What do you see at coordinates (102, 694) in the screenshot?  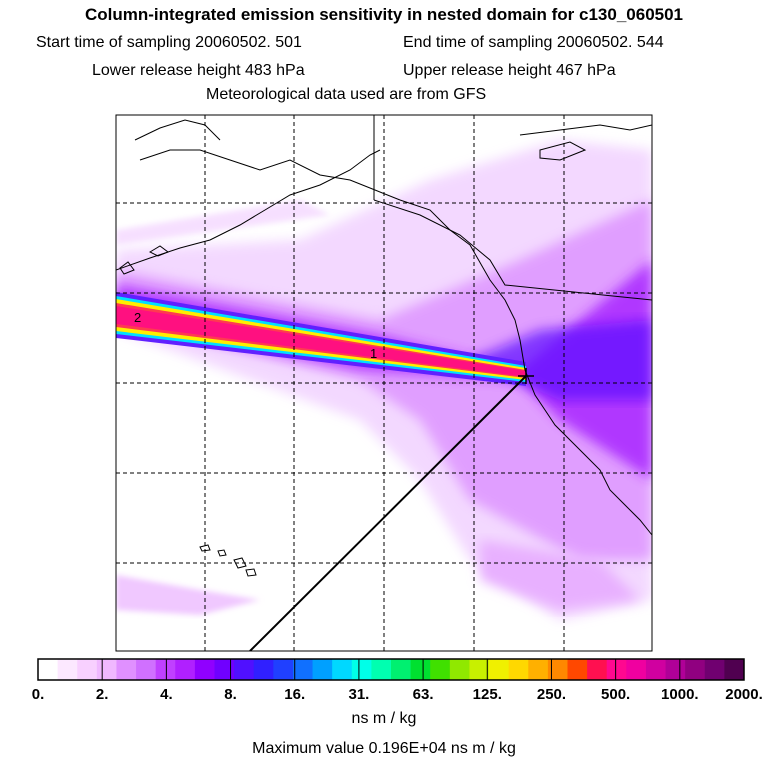 I see `colorbar-tick-label: 2.` at bounding box center [102, 694].